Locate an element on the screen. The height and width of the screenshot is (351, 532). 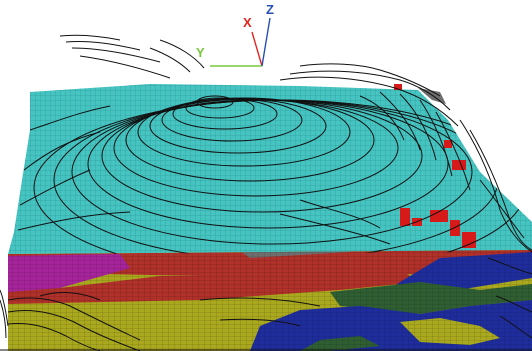
x-axis-line is located at coordinates (257, 49).